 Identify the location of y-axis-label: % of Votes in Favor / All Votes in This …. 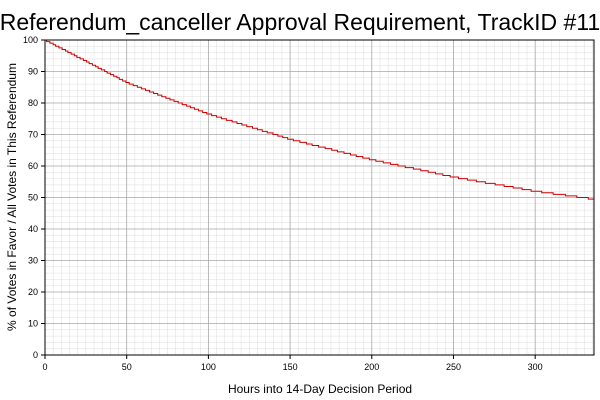
(12, 197).